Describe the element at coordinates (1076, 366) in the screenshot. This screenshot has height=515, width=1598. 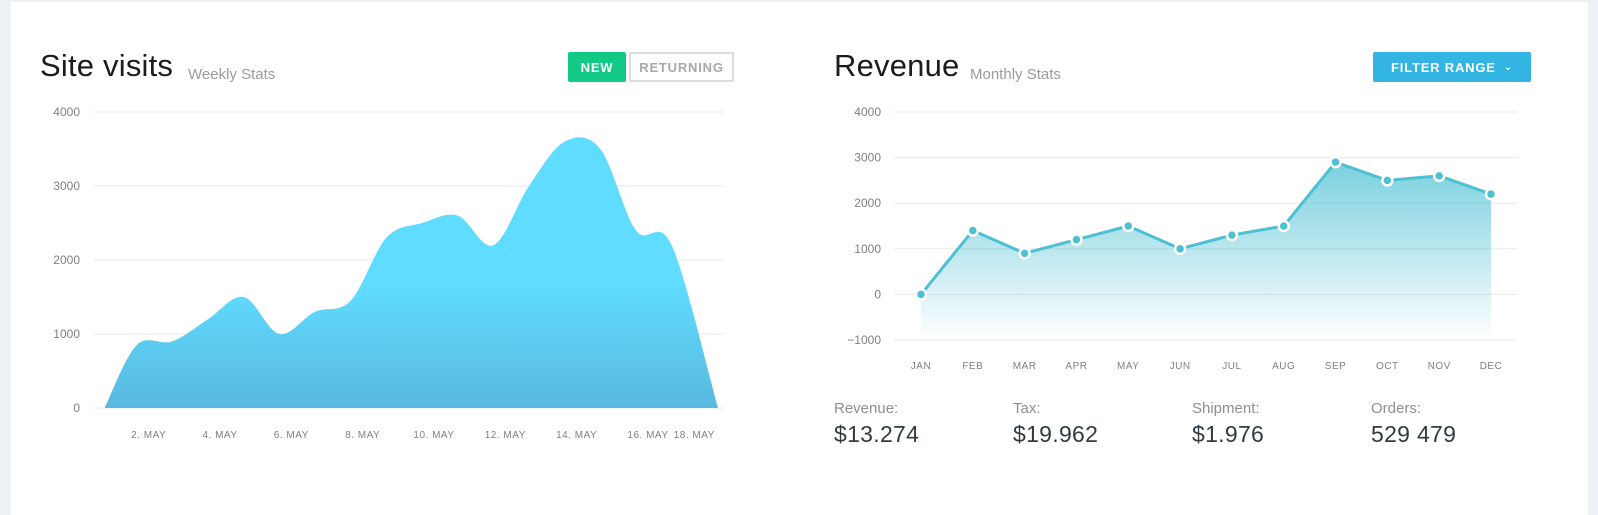
I see `x-tick-label: APR` at that location.